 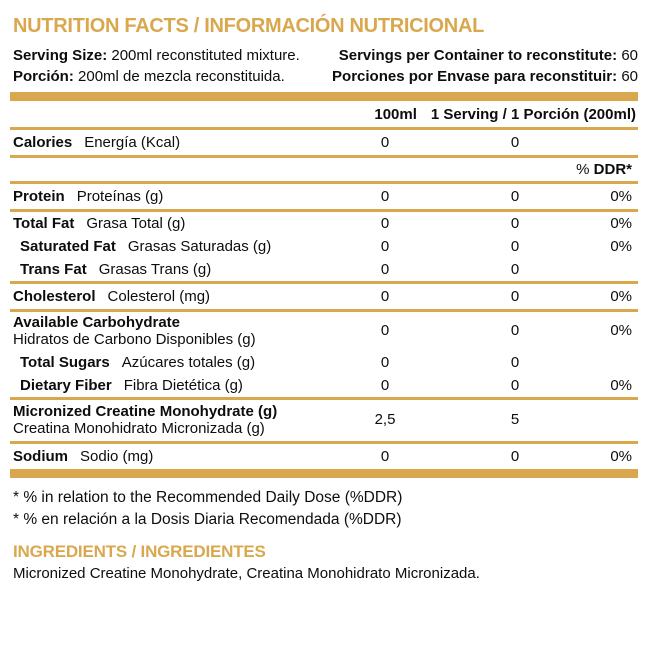 I want to click on row-trans-fat: Trans Fat Grasas Trans (g) 0 0, so click(x=324, y=269).